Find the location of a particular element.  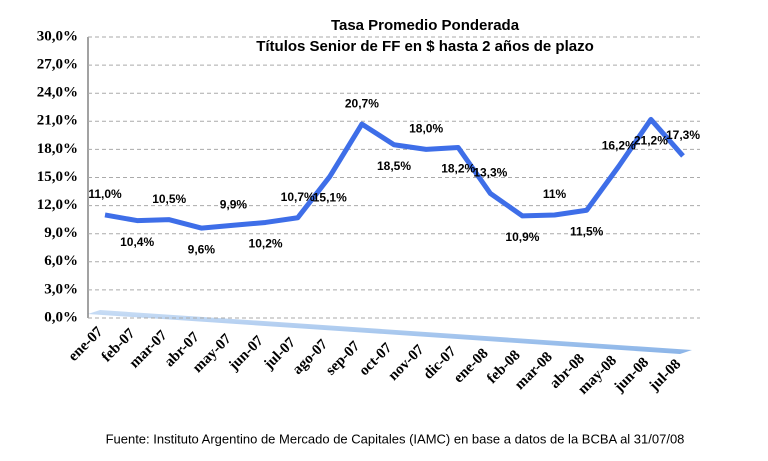

value-label: 9,6% is located at coordinates (202, 249).